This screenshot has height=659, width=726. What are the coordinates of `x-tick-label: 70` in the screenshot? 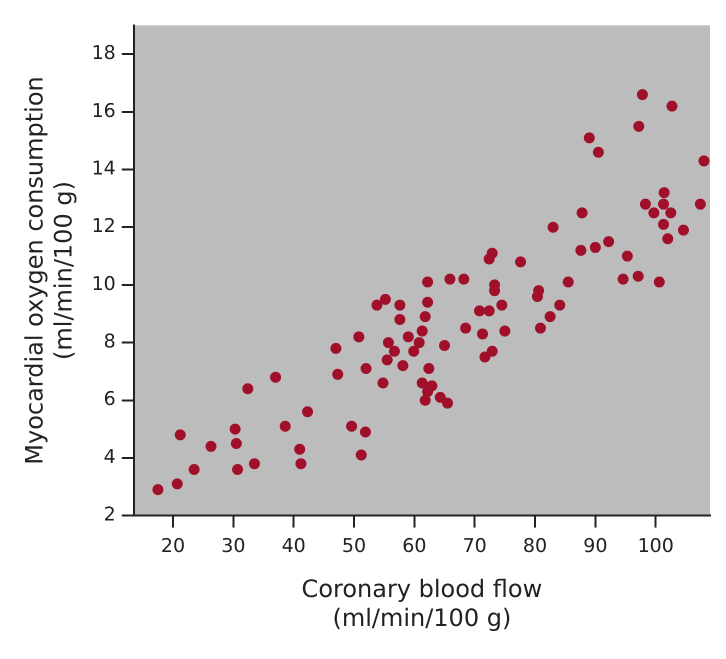 It's located at (474, 545).